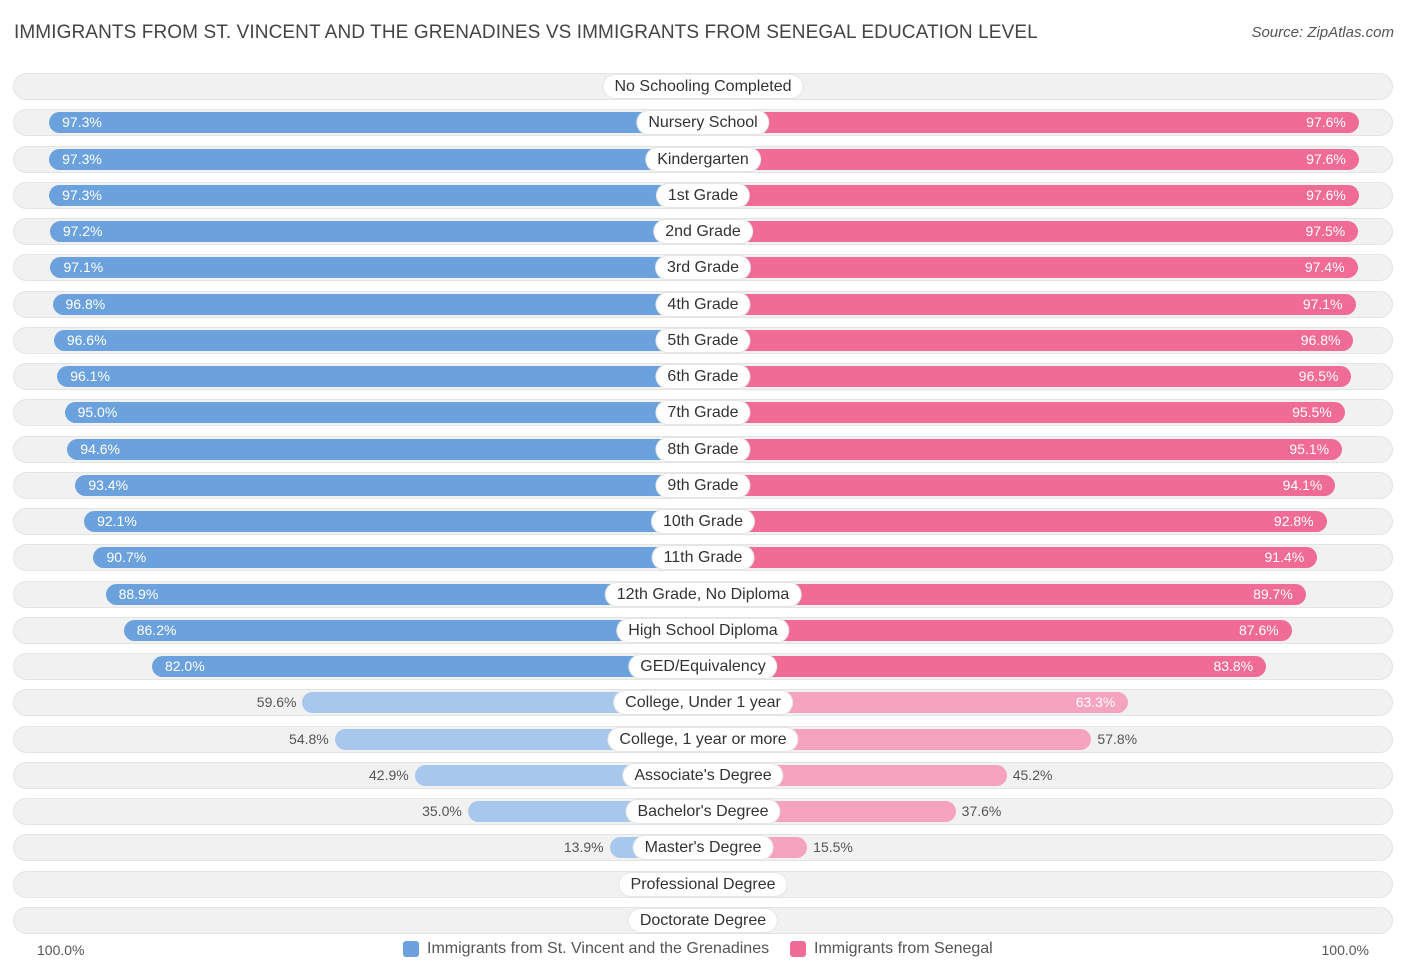  I want to click on value-label-right: 94.1%, so click(1302, 484).